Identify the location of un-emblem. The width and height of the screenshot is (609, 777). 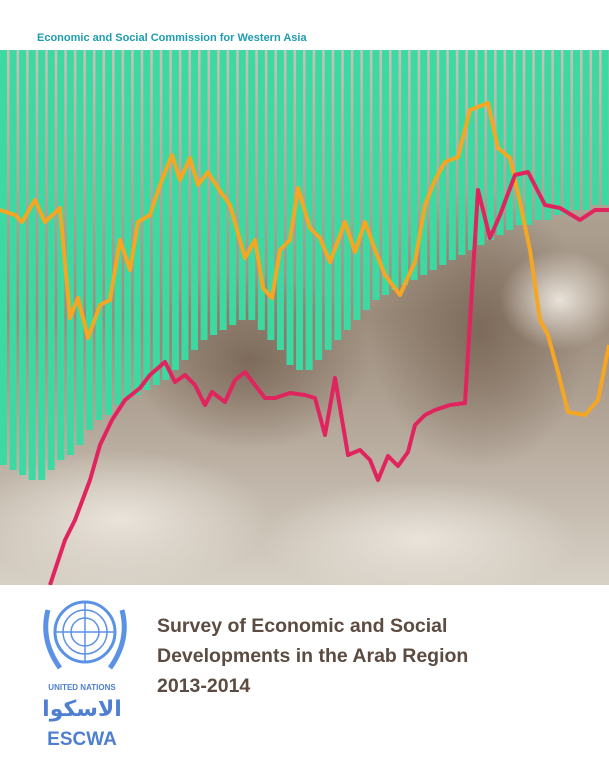
(85, 635).